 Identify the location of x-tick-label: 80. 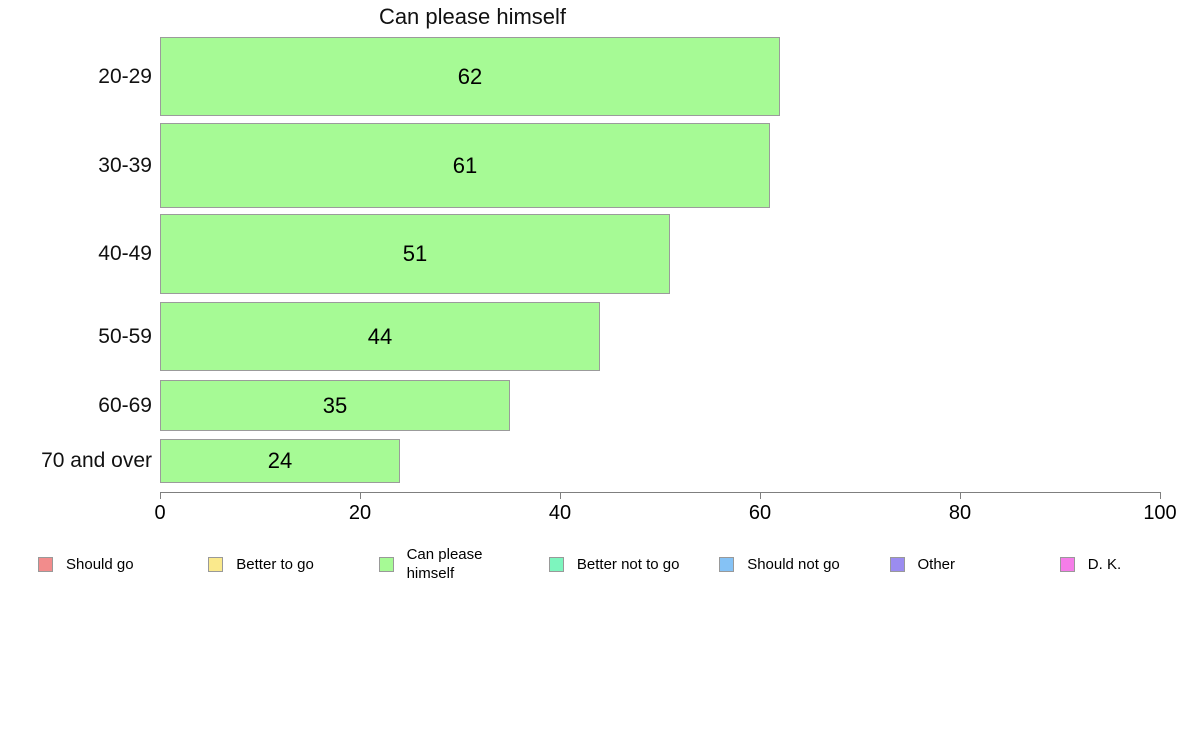
(960, 513).